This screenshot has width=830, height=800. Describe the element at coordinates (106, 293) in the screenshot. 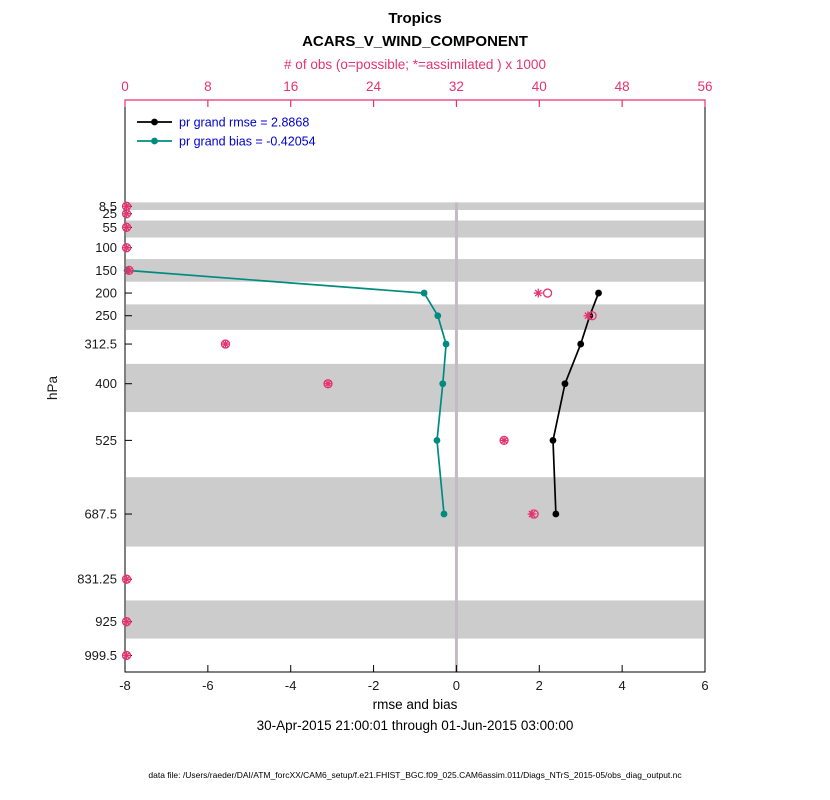

I see `y-tick-label: 200` at that location.